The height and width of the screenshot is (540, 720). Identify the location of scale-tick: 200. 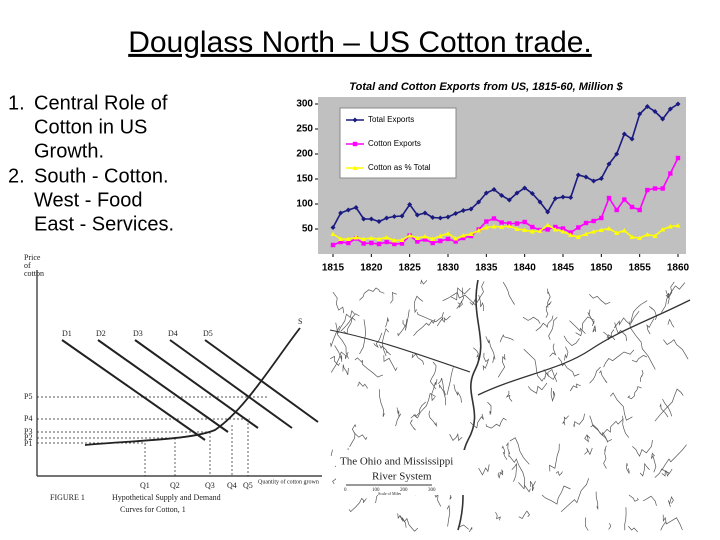
(404, 490).